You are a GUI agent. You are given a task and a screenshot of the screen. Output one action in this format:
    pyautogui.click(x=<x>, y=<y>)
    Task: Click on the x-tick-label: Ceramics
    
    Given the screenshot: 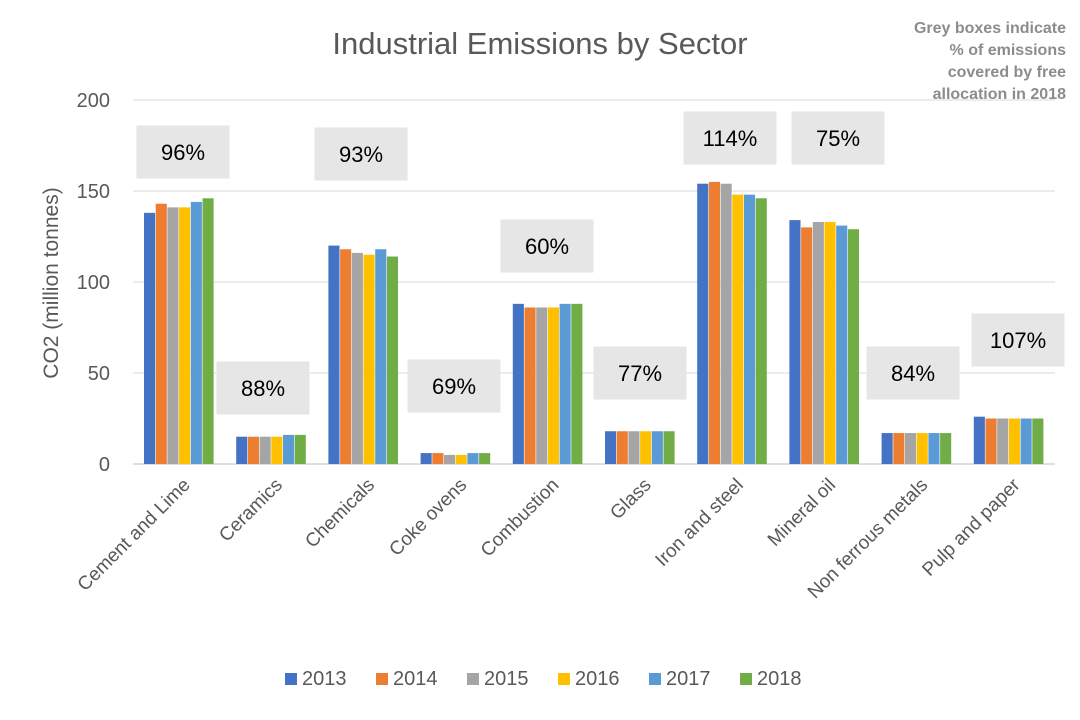 What is the action you would take?
    pyautogui.click(x=251, y=511)
    